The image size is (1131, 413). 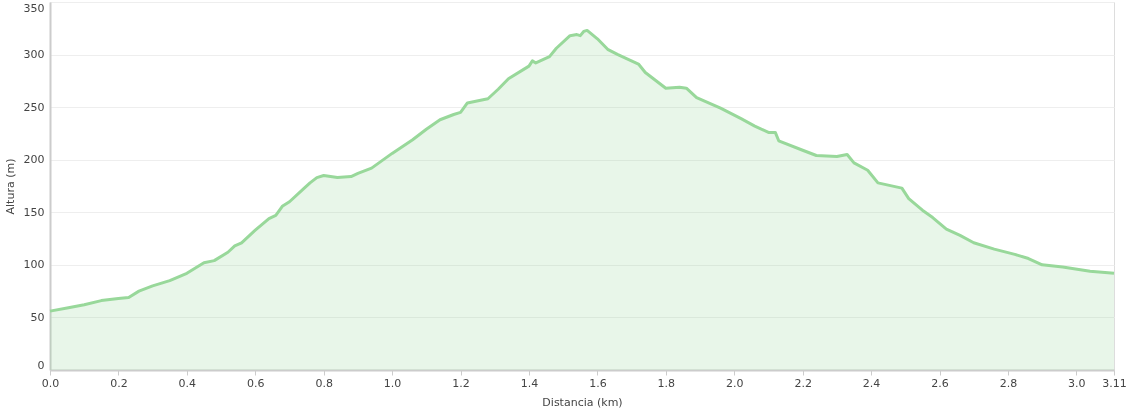 What do you see at coordinates (871, 383) in the screenshot?
I see `x-tick-label: 2.4` at bounding box center [871, 383].